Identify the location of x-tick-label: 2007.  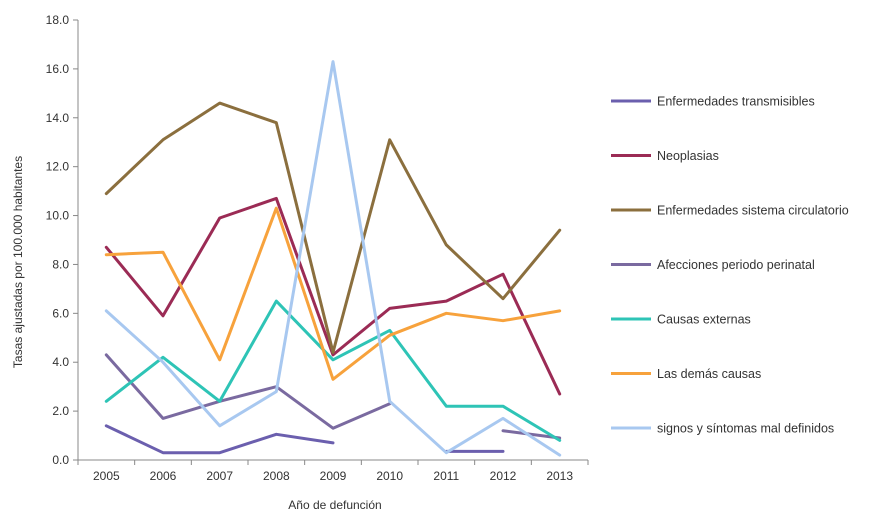
(219, 476).